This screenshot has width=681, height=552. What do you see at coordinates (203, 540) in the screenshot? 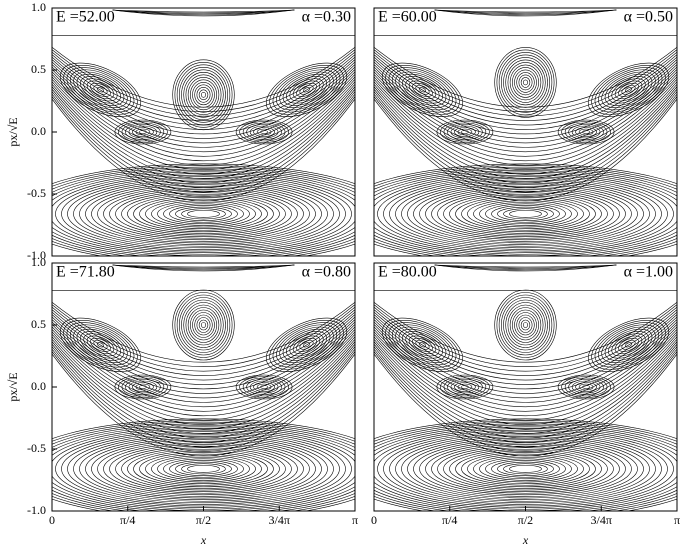
I see `x-axis-label: x` at bounding box center [203, 540].